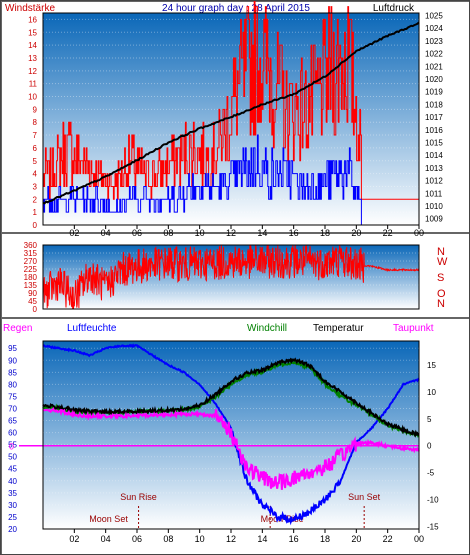 This screenshot has height=555, width=470. Describe the element at coordinates (413, 328) in the screenshot. I see `legend-taupunkt: Taupunkt` at that location.